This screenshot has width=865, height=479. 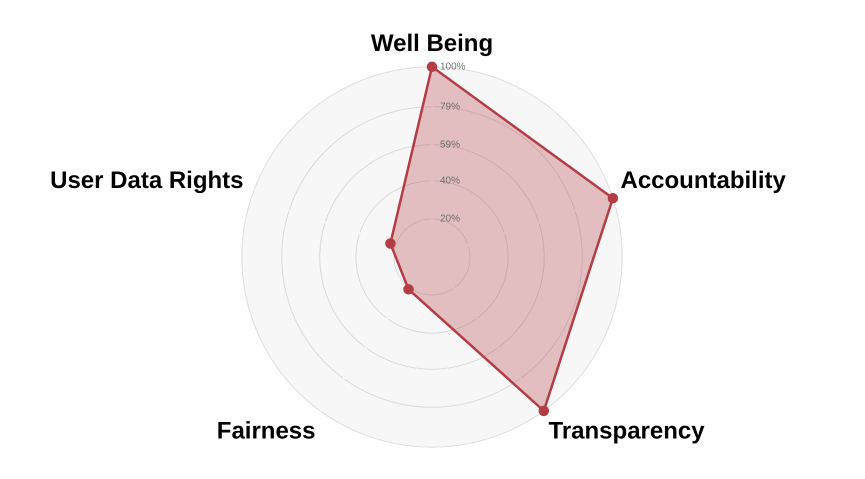 I want to click on y-tick-label: 20%, so click(x=450, y=219).